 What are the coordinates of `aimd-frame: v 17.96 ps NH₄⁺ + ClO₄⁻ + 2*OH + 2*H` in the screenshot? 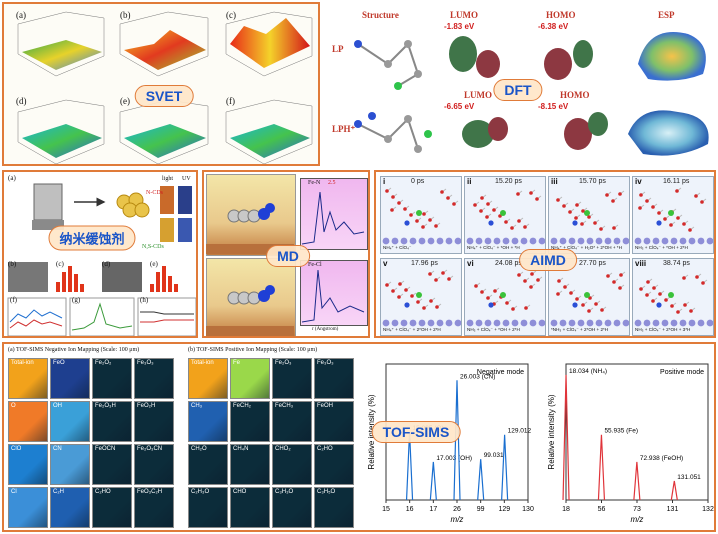 It's located at (421, 297).